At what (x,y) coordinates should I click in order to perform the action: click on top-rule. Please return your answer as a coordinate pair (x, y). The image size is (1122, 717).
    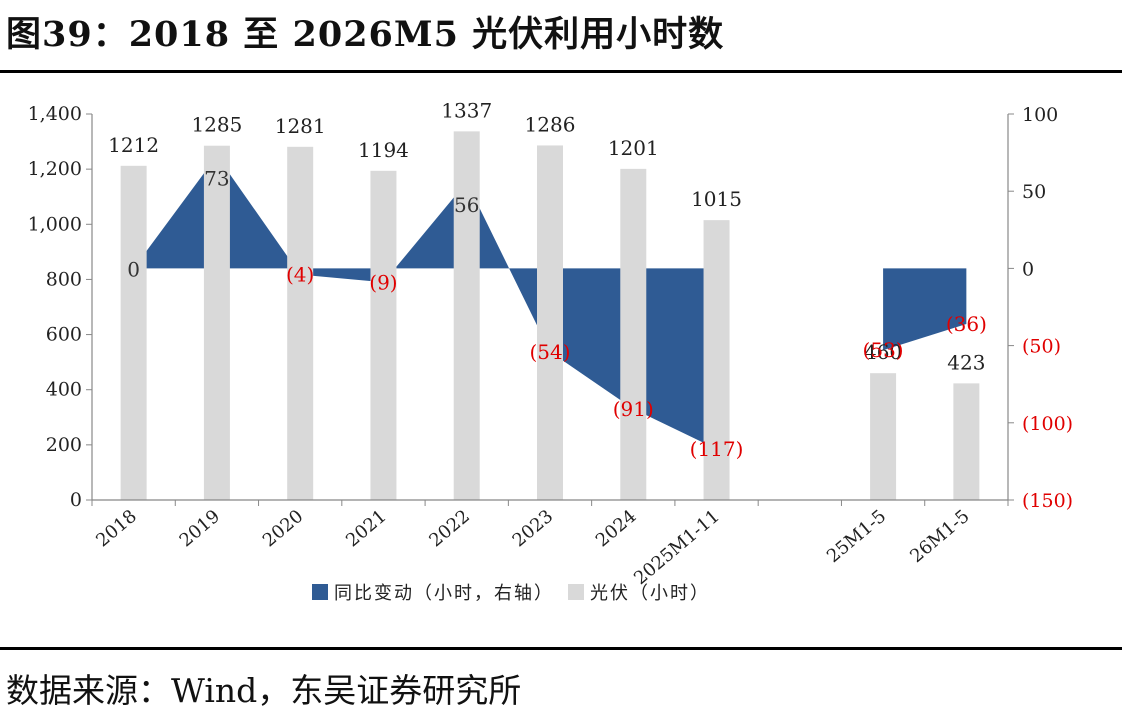
    Looking at the image, I should click on (561, 71).